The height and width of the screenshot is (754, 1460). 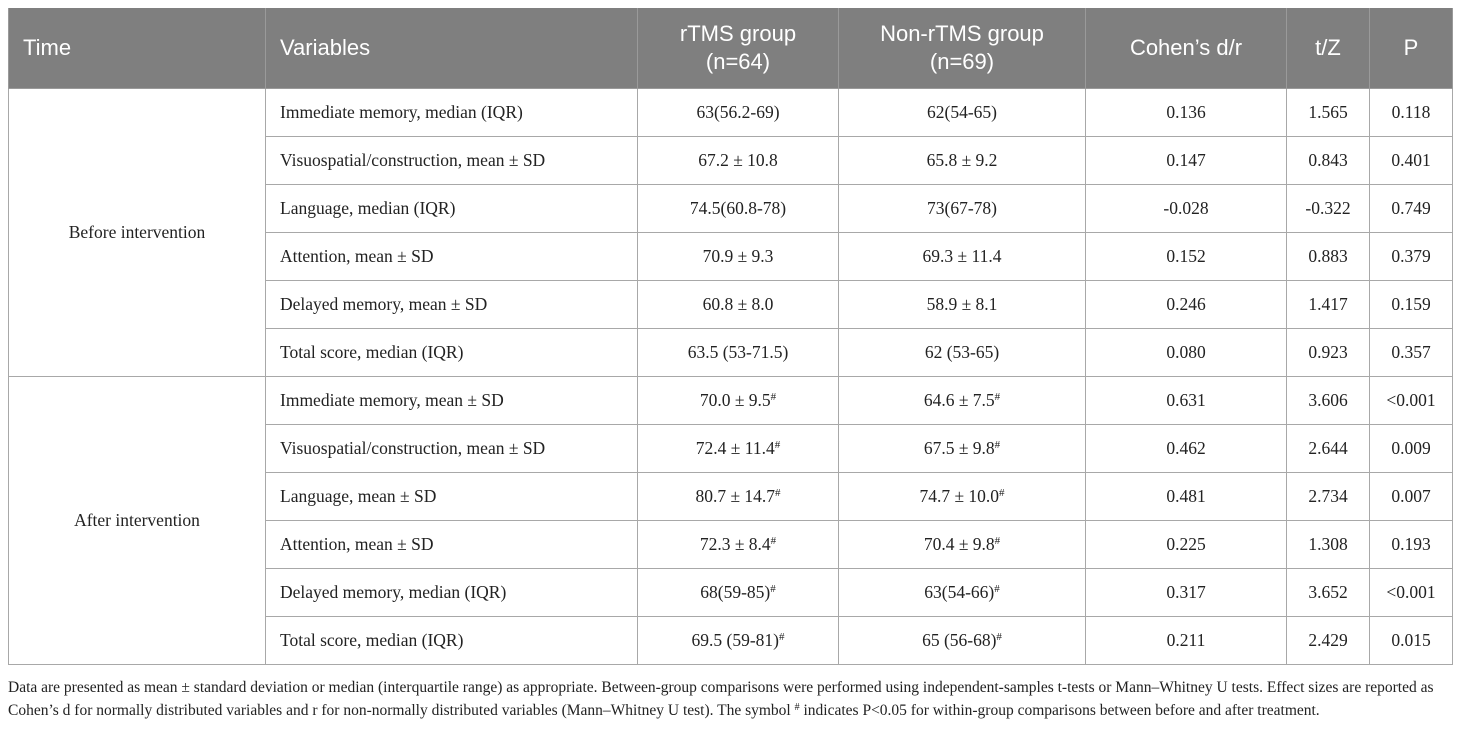 I want to click on value-cell: 63(56.2-69), so click(x=738, y=112).